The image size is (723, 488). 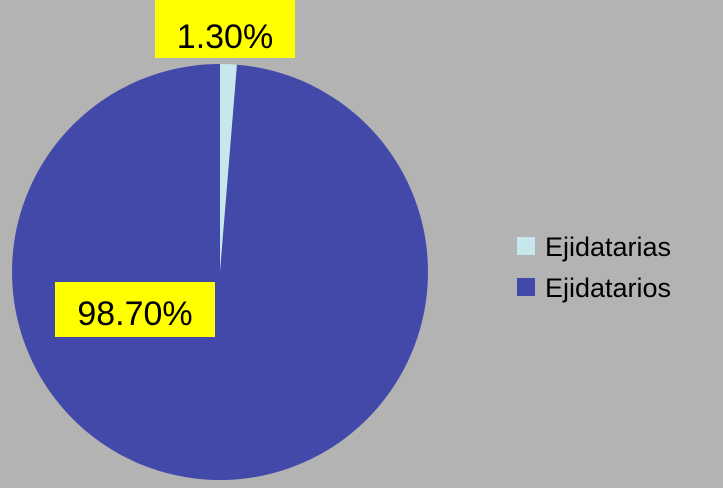 I want to click on data-label-text-ejidatarias: 1.30%, so click(x=225, y=37).